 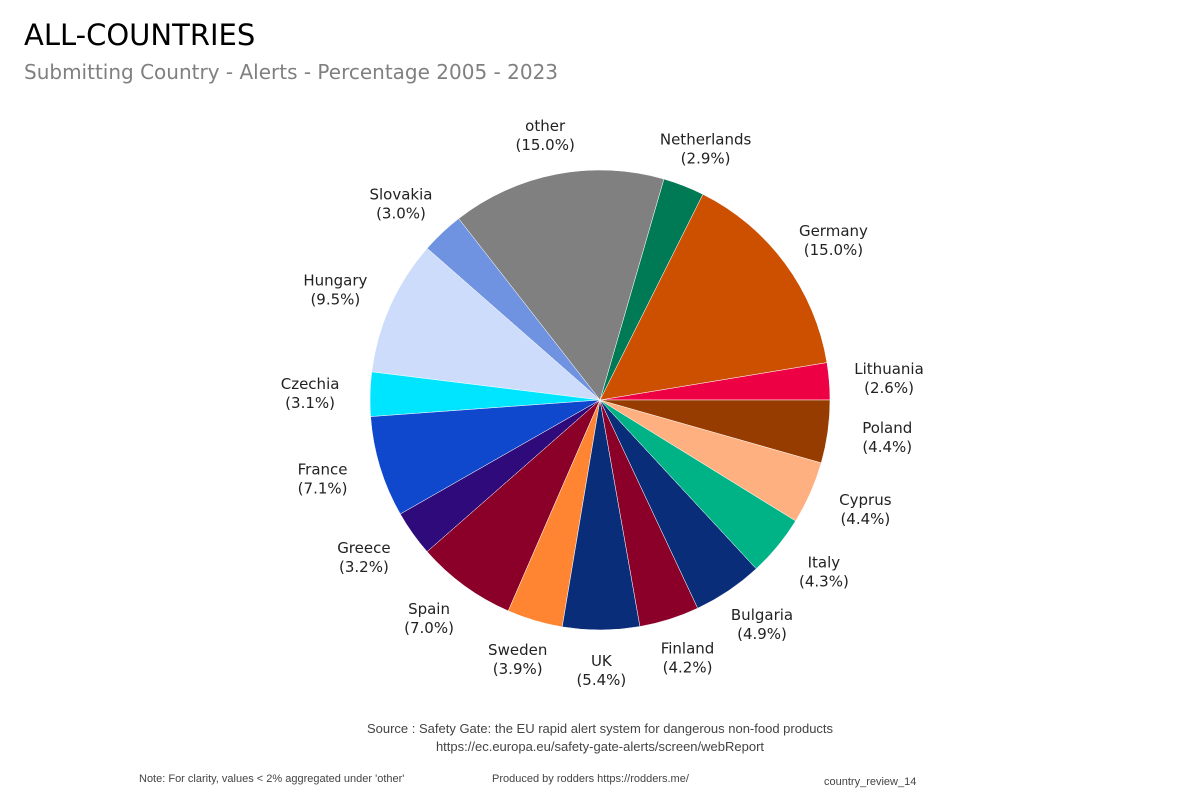 I want to click on pie-slice-france, so click(x=485, y=457).